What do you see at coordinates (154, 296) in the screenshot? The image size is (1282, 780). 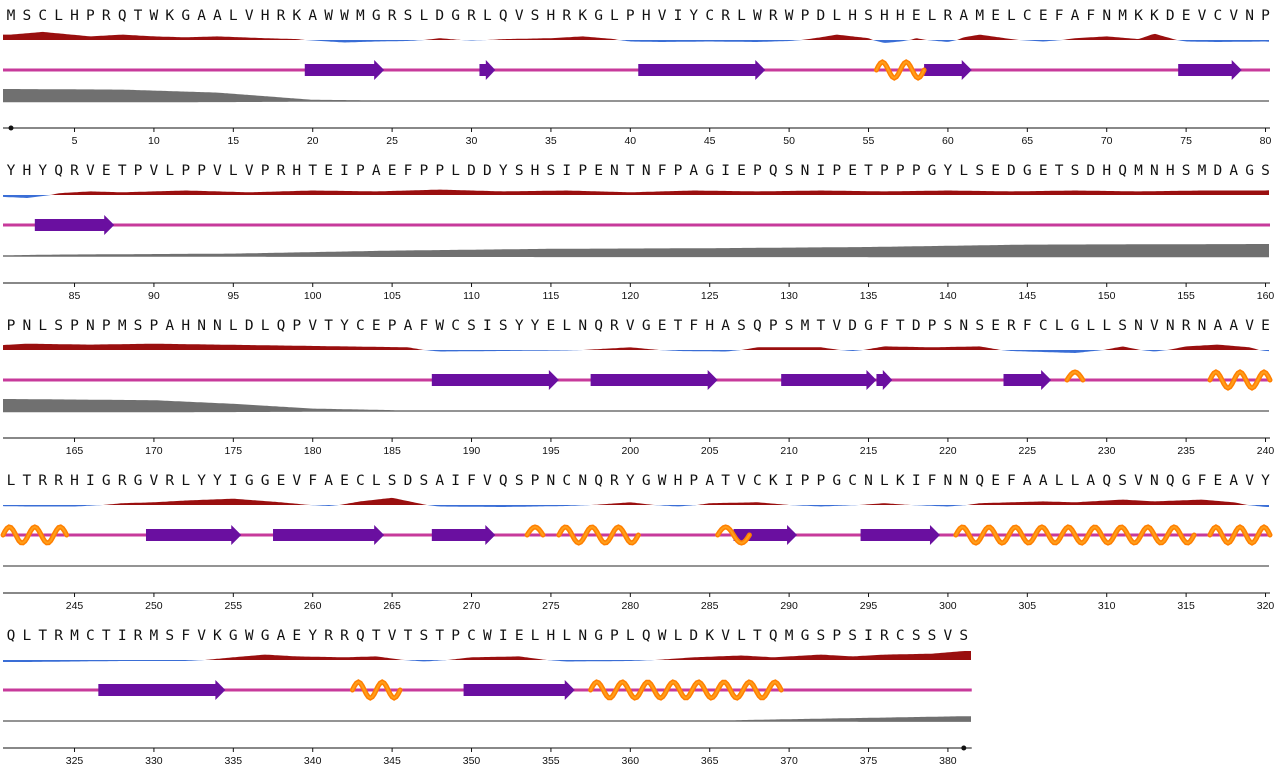 I see `axis-tick-label: 90` at bounding box center [154, 296].